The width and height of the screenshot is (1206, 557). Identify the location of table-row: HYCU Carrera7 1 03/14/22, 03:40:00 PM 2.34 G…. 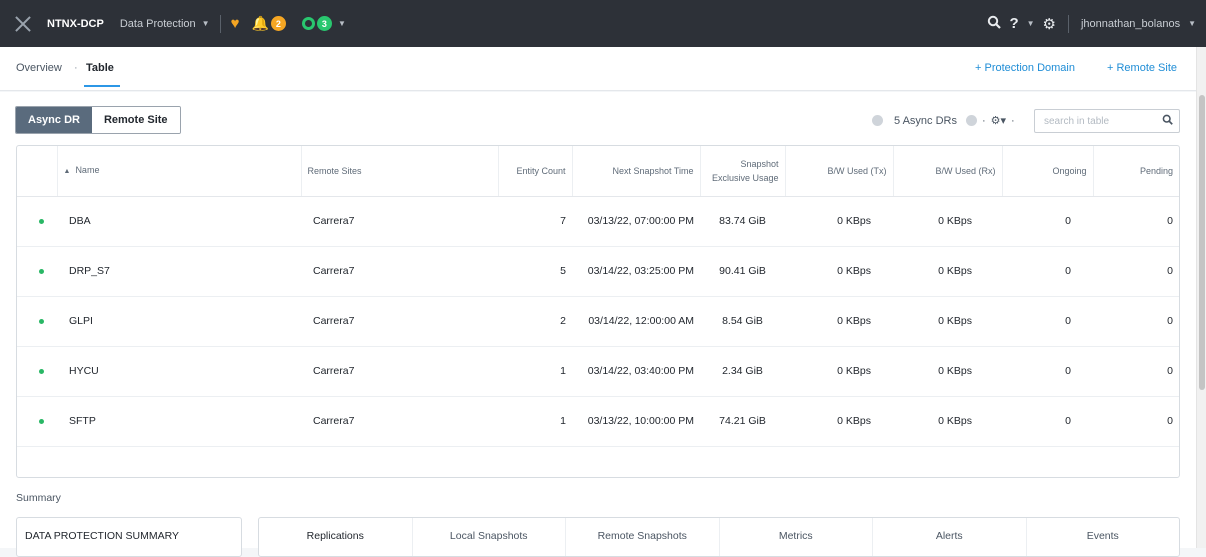
(598, 371).